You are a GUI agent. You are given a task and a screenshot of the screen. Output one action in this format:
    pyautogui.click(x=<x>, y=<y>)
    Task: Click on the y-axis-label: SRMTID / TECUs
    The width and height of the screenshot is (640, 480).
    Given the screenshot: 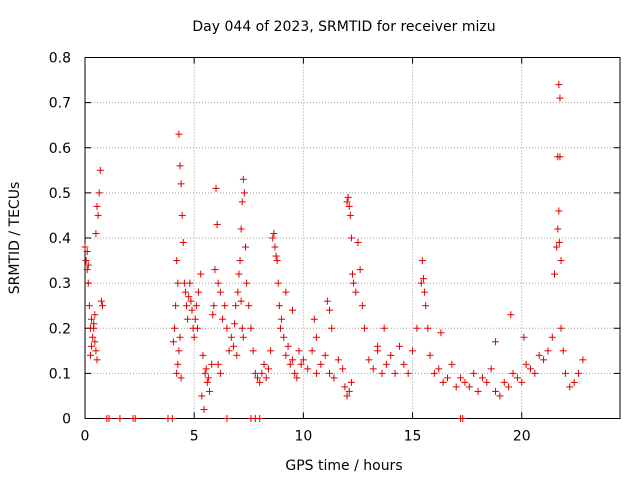 What is the action you would take?
    pyautogui.click(x=15, y=238)
    